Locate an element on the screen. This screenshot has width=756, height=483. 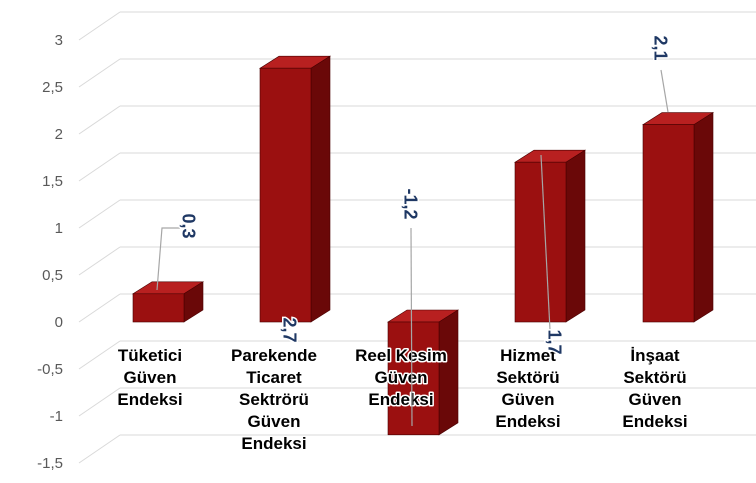
category-label-line: Tüketici is located at coordinates (150, 355).